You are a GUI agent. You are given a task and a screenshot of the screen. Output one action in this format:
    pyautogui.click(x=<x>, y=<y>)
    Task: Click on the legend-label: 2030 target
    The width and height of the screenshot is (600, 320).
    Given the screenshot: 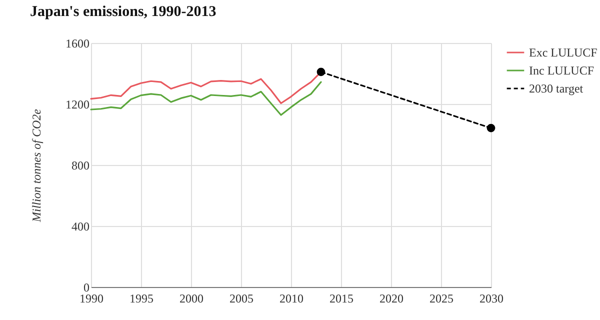 What is the action you would take?
    pyautogui.click(x=556, y=89)
    